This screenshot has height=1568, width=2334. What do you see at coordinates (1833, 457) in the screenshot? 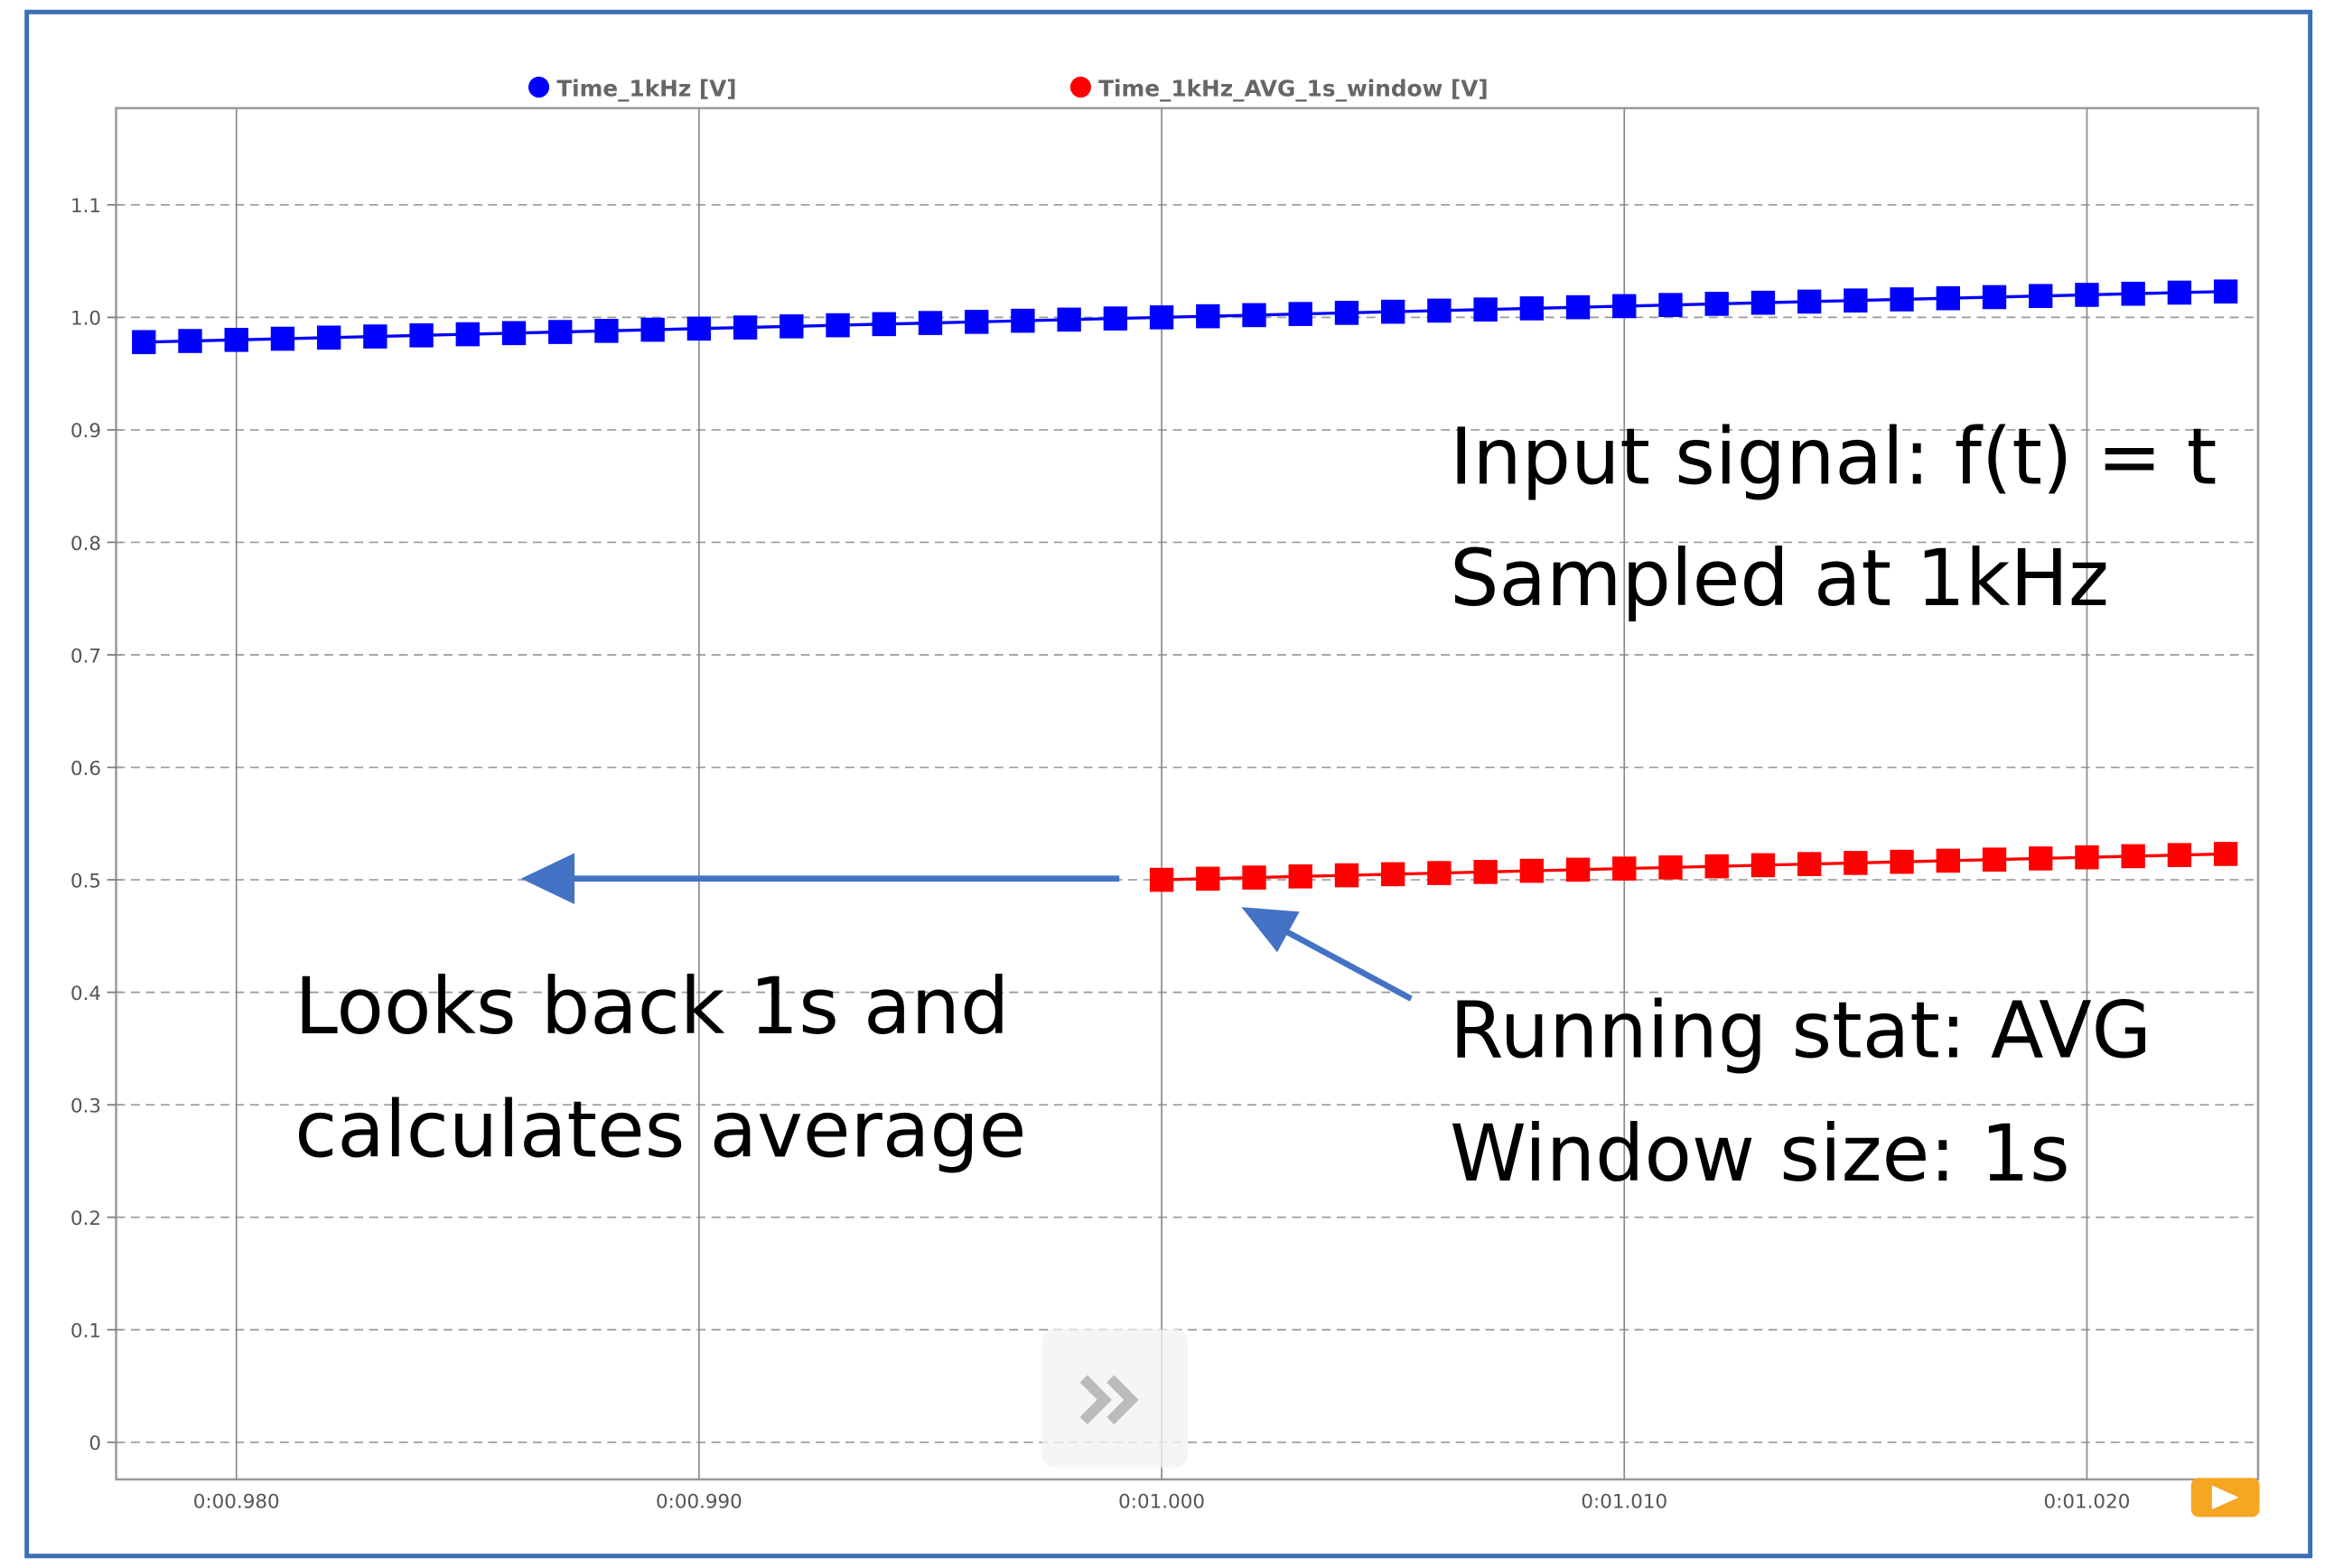
I see `annotation: Input signal: f(t) = t` at bounding box center [1833, 457].